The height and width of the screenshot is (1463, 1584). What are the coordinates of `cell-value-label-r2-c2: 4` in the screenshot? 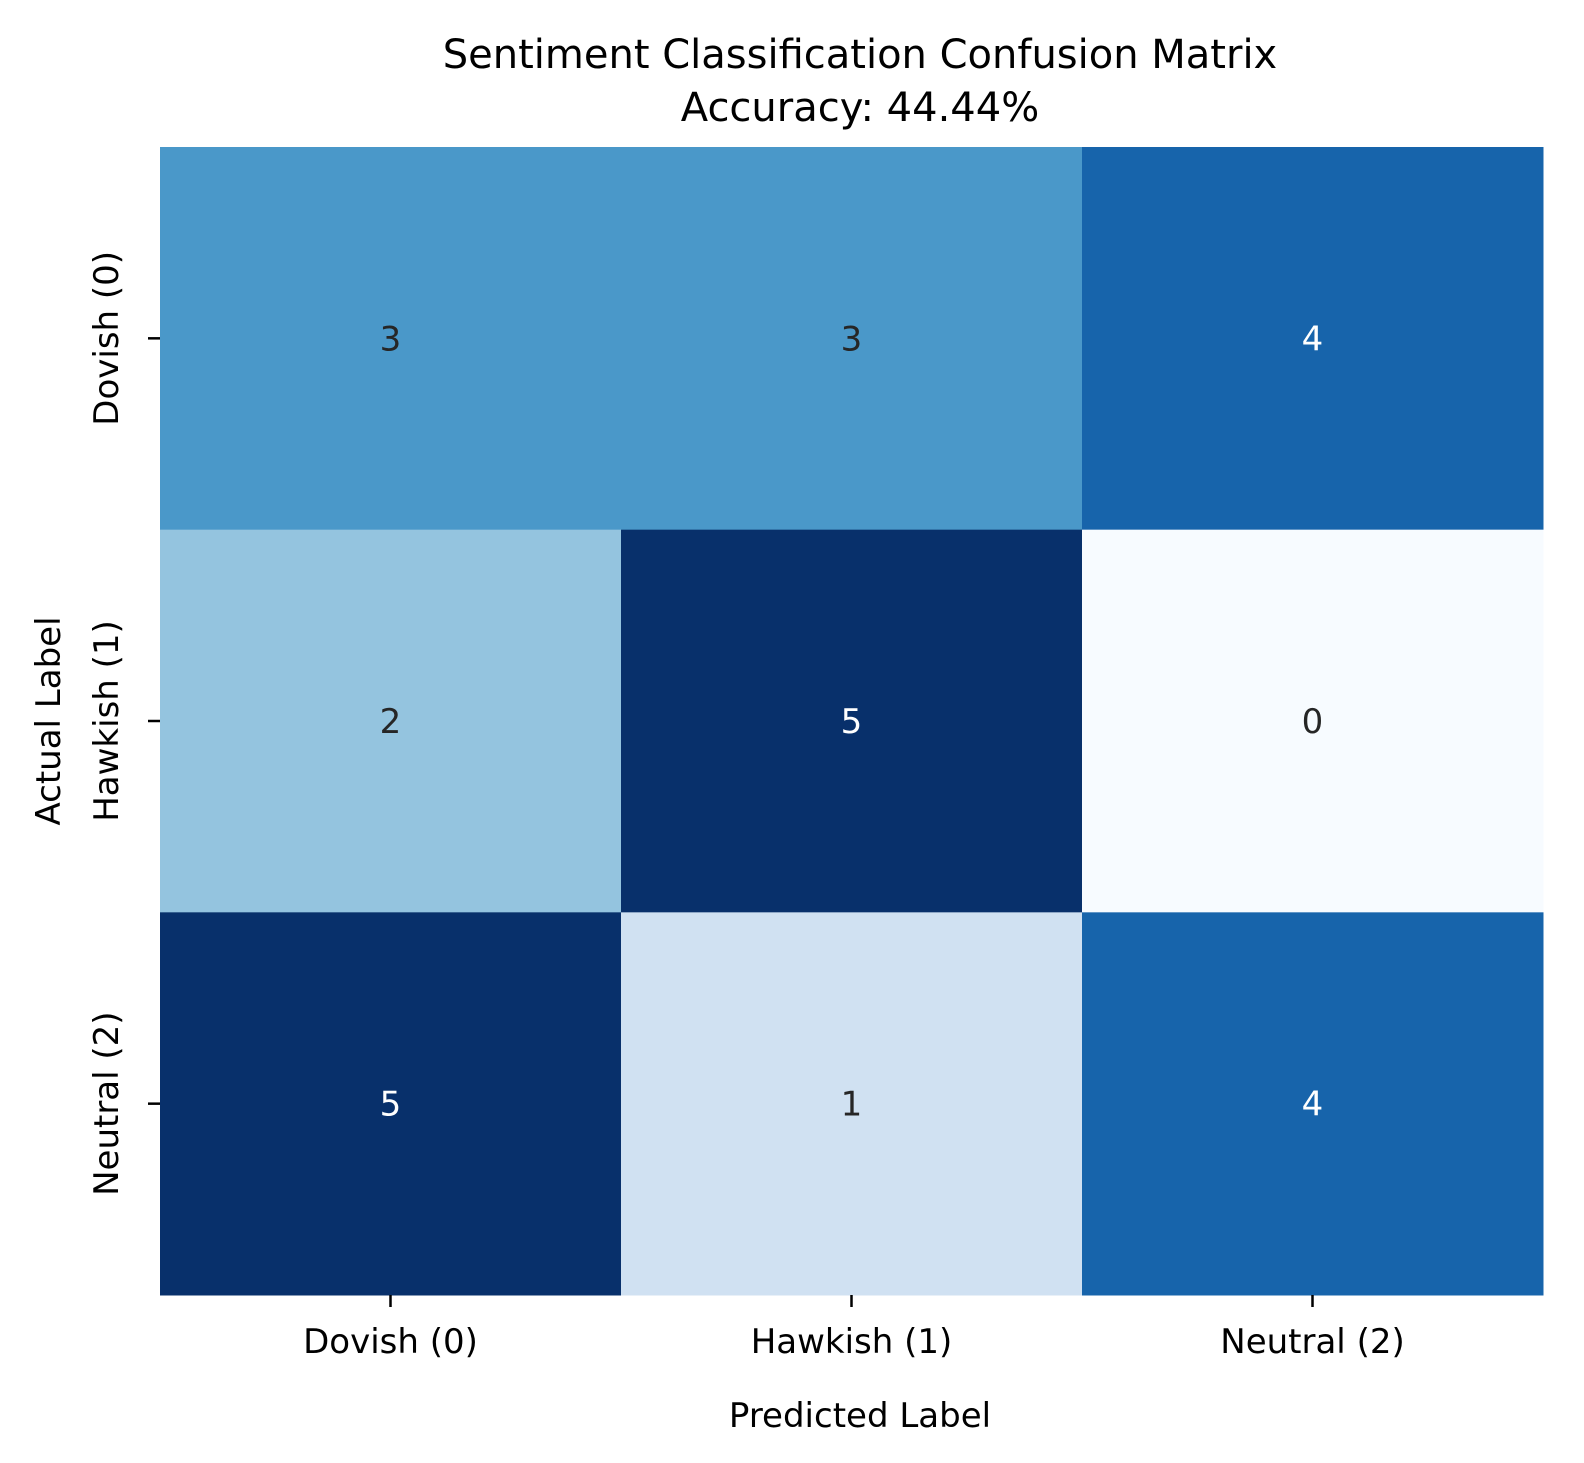 It's located at (1313, 1105).